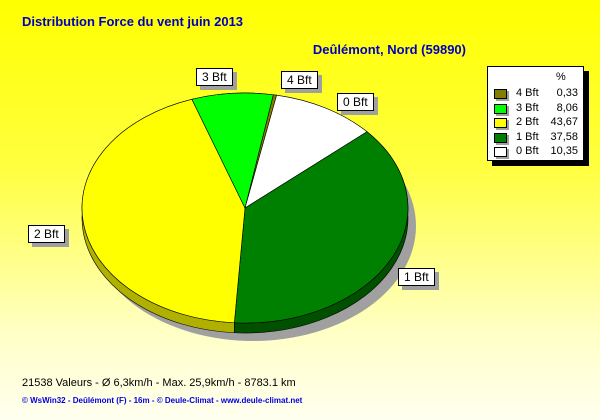 This screenshot has height=420, width=600. Describe the element at coordinates (46, 234) in the screenshot. I see `slice-label: 2 Bft` at that location.